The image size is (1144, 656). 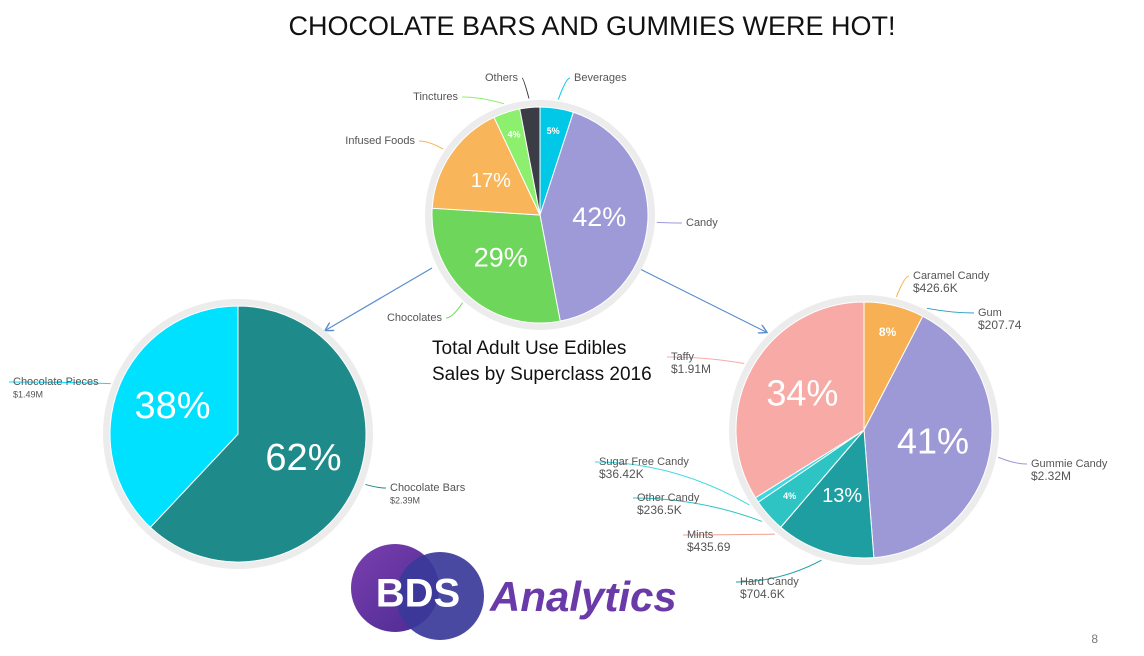 What do you see at coordinates (621, 474) in the screenshot?
I see `amount-label: $36.42K` at bounding box center [621, 474].